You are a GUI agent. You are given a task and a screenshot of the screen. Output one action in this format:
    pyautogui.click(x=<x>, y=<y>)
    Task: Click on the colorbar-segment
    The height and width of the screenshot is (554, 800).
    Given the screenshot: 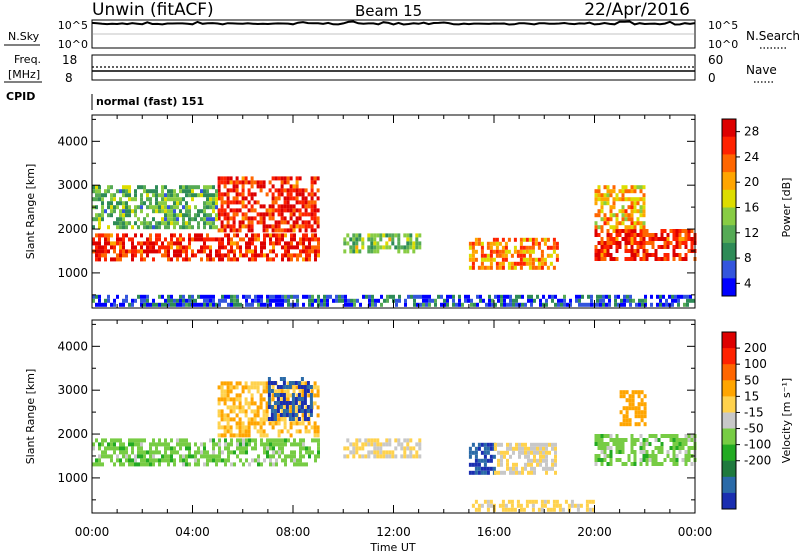 What is the action you would take?
    pyautogui.click(x=729, y=437)
    